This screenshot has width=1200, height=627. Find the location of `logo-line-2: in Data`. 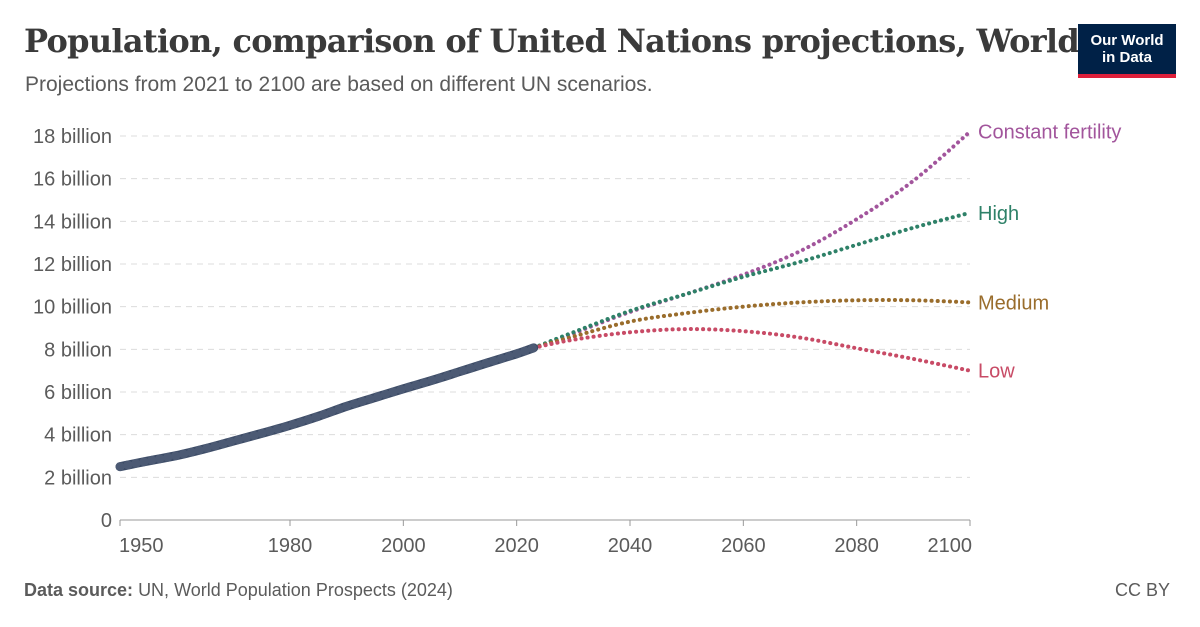

logo-line-2: in Data is located at coordinates (1126, 57).